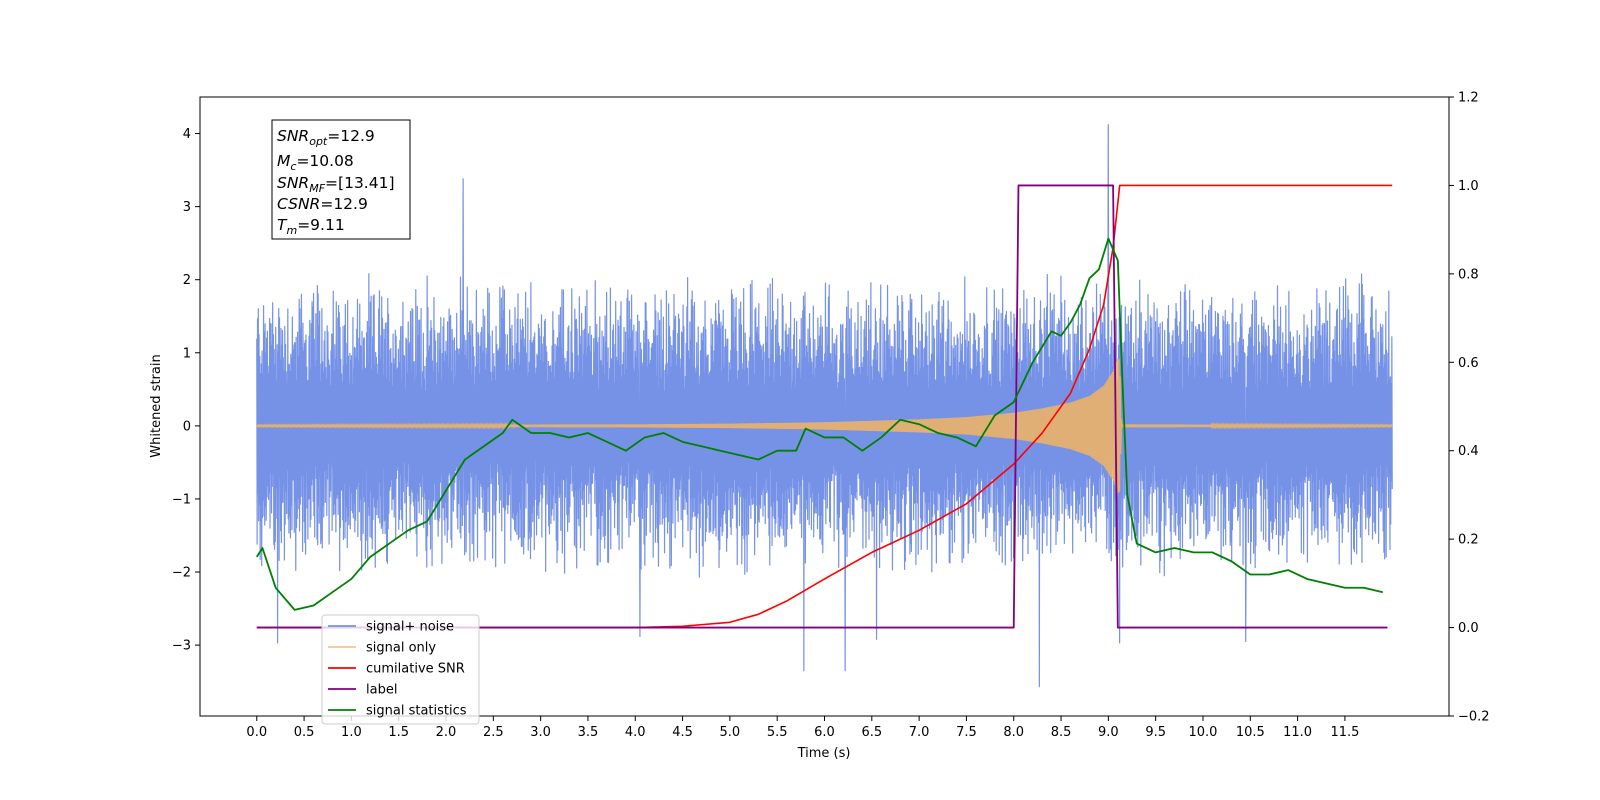  Describe the element at coordinates (824, 426) in the screenshot. I see `series-signal-only` at that location.